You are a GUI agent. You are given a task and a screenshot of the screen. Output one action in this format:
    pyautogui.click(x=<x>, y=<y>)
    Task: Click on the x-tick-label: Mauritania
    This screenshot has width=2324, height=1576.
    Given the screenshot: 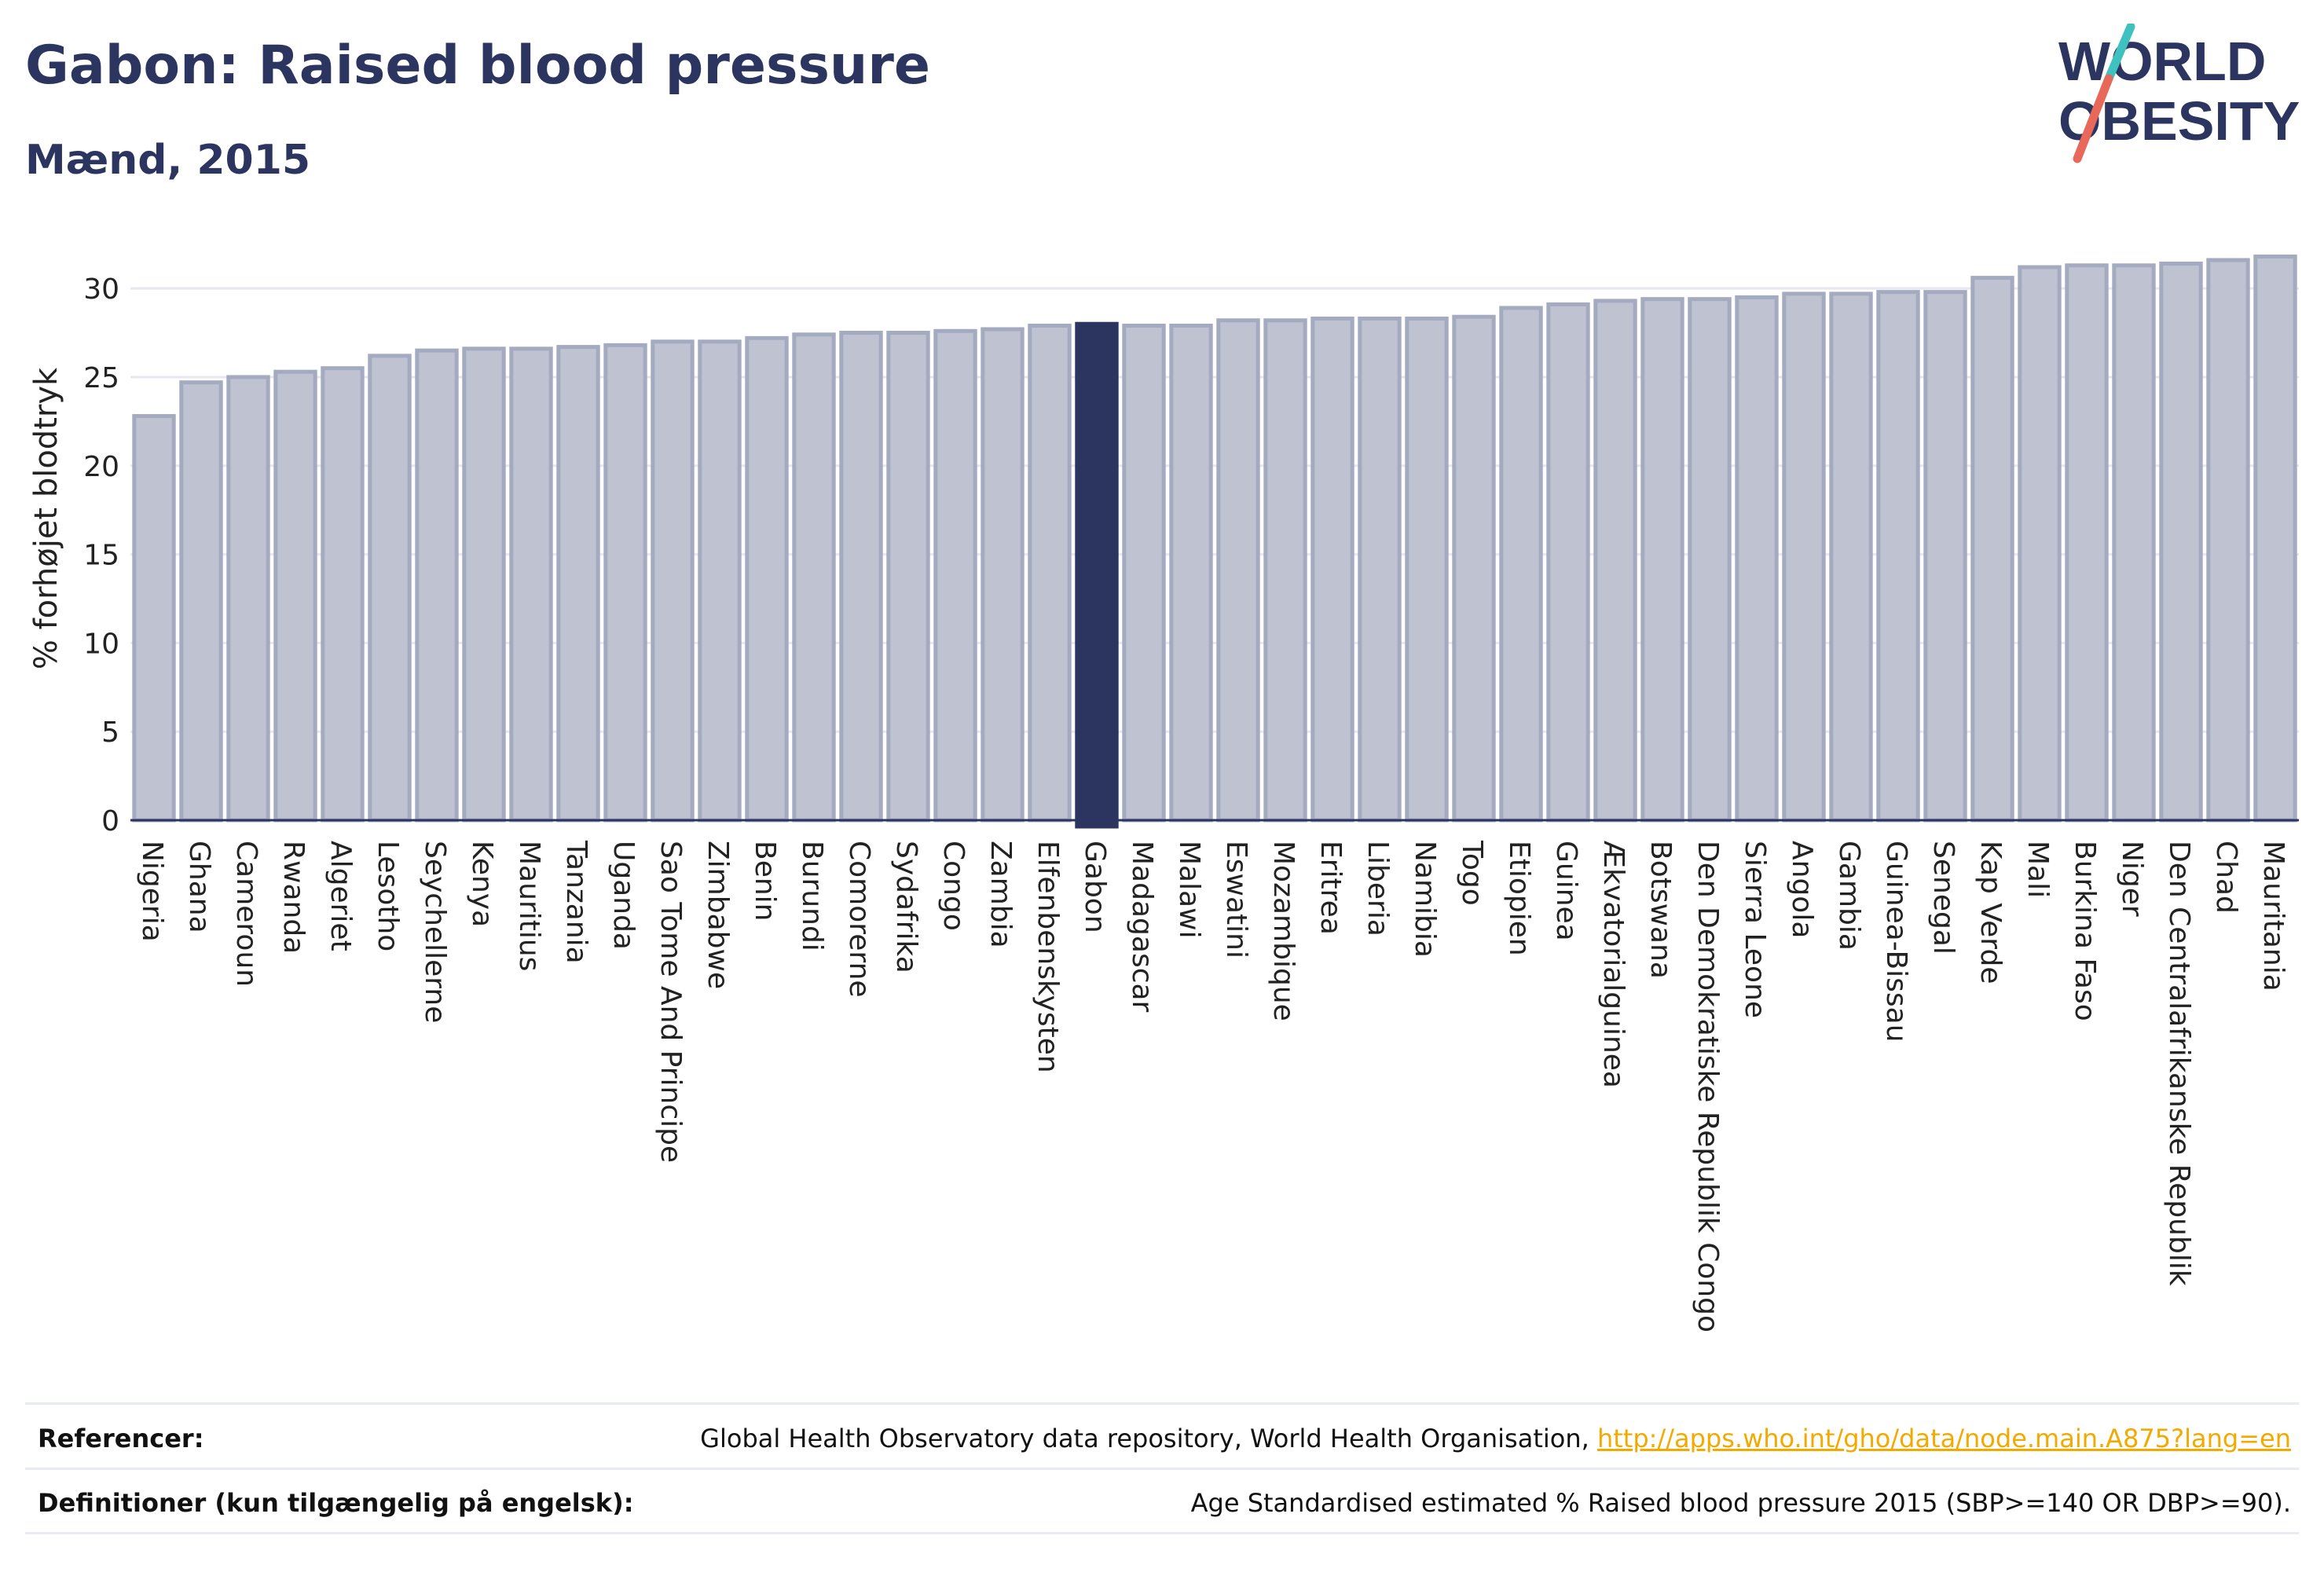 What is the action you would take?
    pyautogui.click(x=2273, y=916)
    